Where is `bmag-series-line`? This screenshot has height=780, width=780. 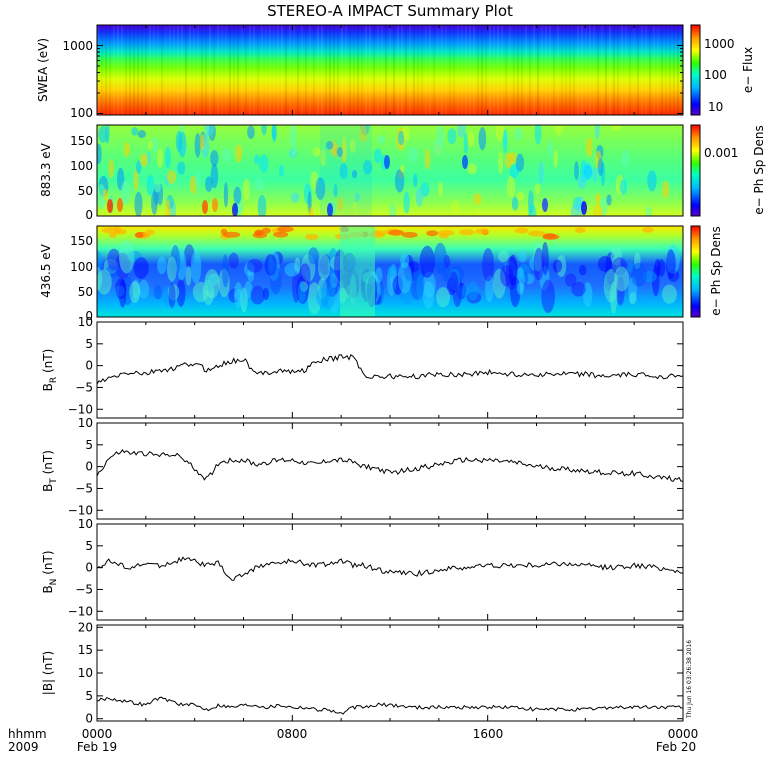
bmag-series-line is located at coordinates (390, 705).